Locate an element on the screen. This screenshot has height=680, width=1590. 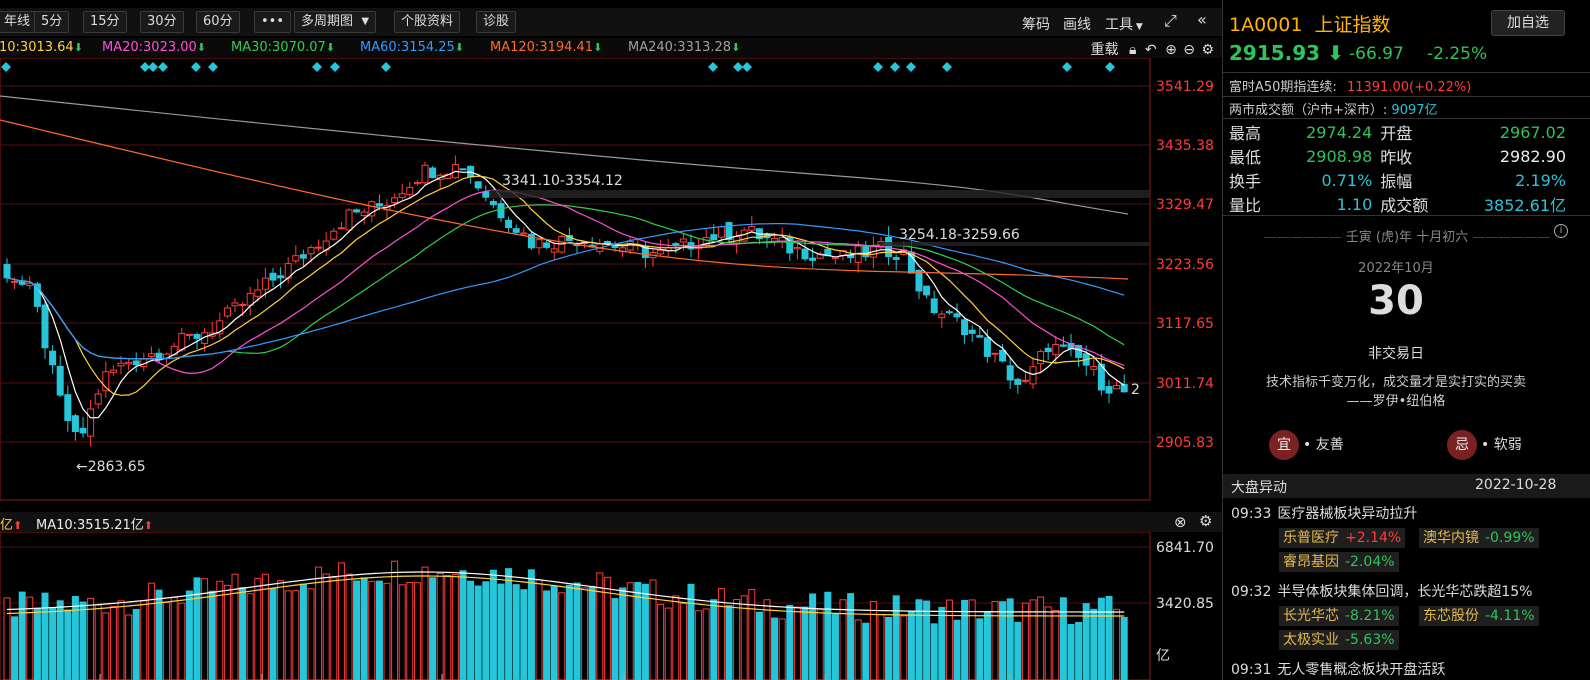
chip-stock-name: 乐普医疗 is located at coordinates (1311, 538).